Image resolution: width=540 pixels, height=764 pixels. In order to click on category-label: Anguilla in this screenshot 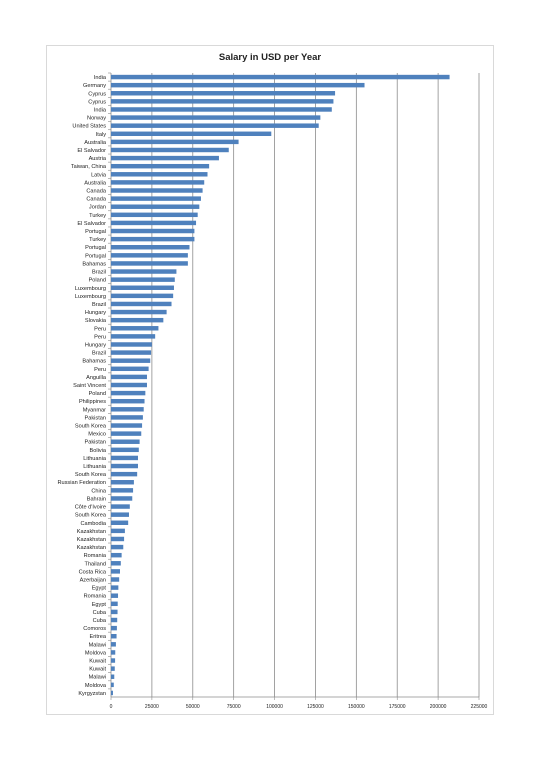, I will do `click(96, 378)`.